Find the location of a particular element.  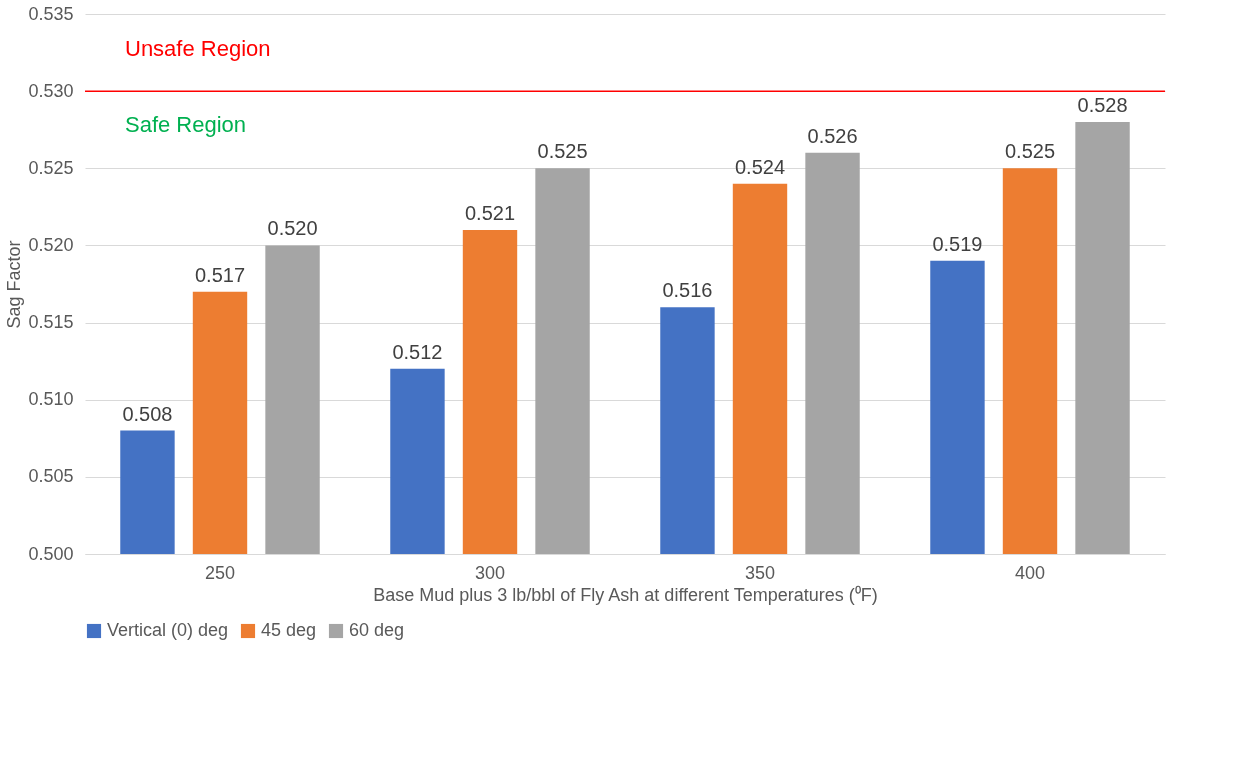

data-label: 0.524 is located at coordinates (760, 166).